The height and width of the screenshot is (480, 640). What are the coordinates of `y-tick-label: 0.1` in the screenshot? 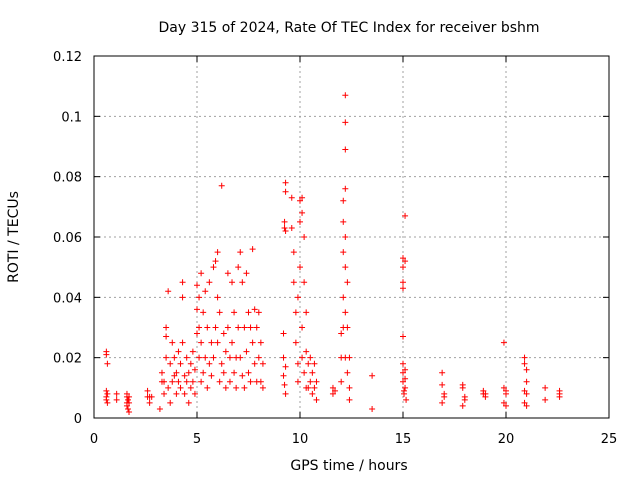 It's located at (71, 117).